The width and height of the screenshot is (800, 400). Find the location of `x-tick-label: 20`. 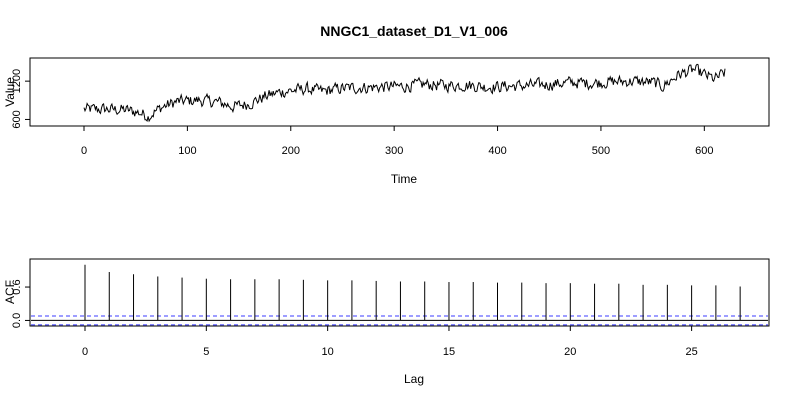

x-tick-label: 20 is located at coordinates (570, 352).